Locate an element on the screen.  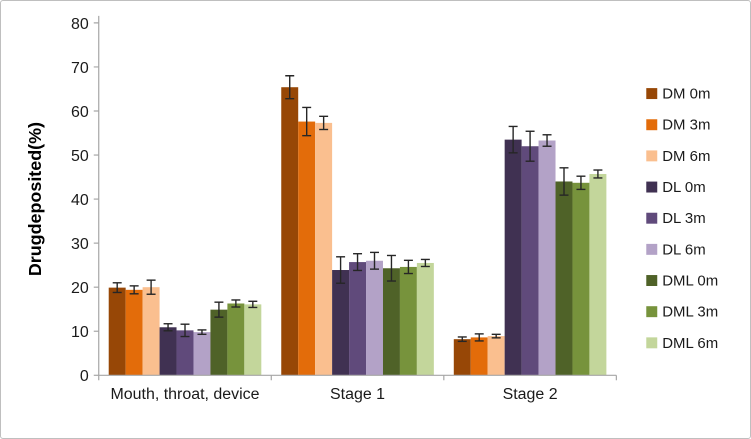
error-bar-DML6m-cat0 is located at coordinates (253, 304).